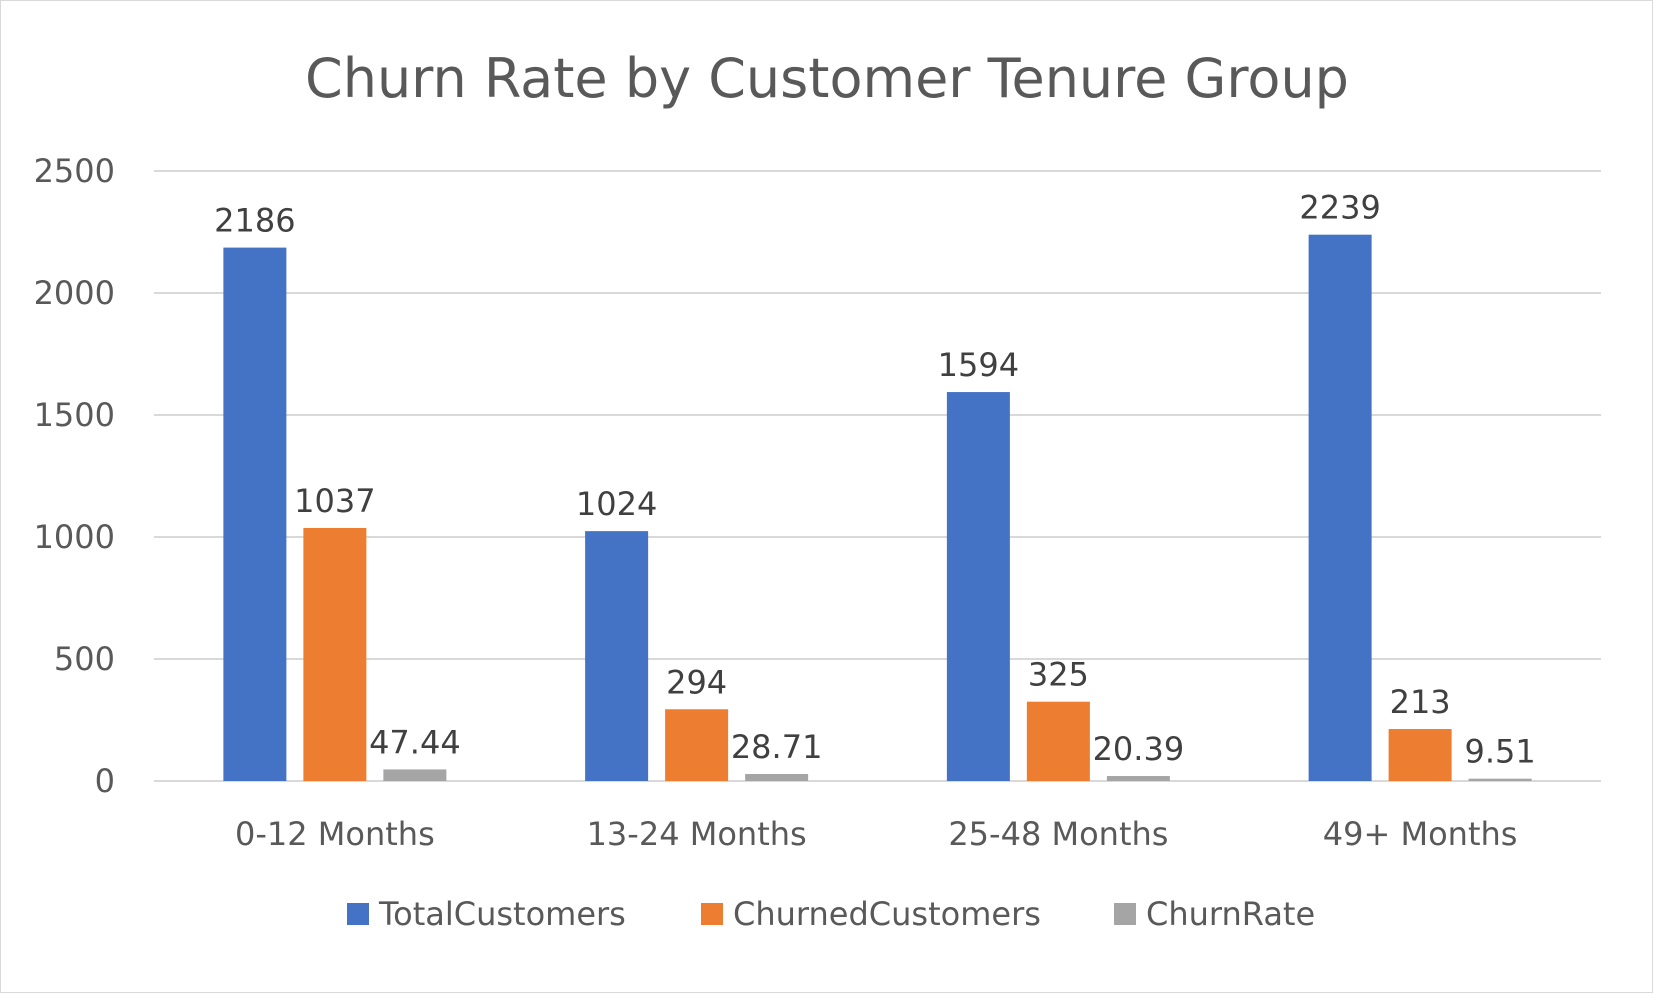  I want to click on data-label: 2239, so click(1339, 208).